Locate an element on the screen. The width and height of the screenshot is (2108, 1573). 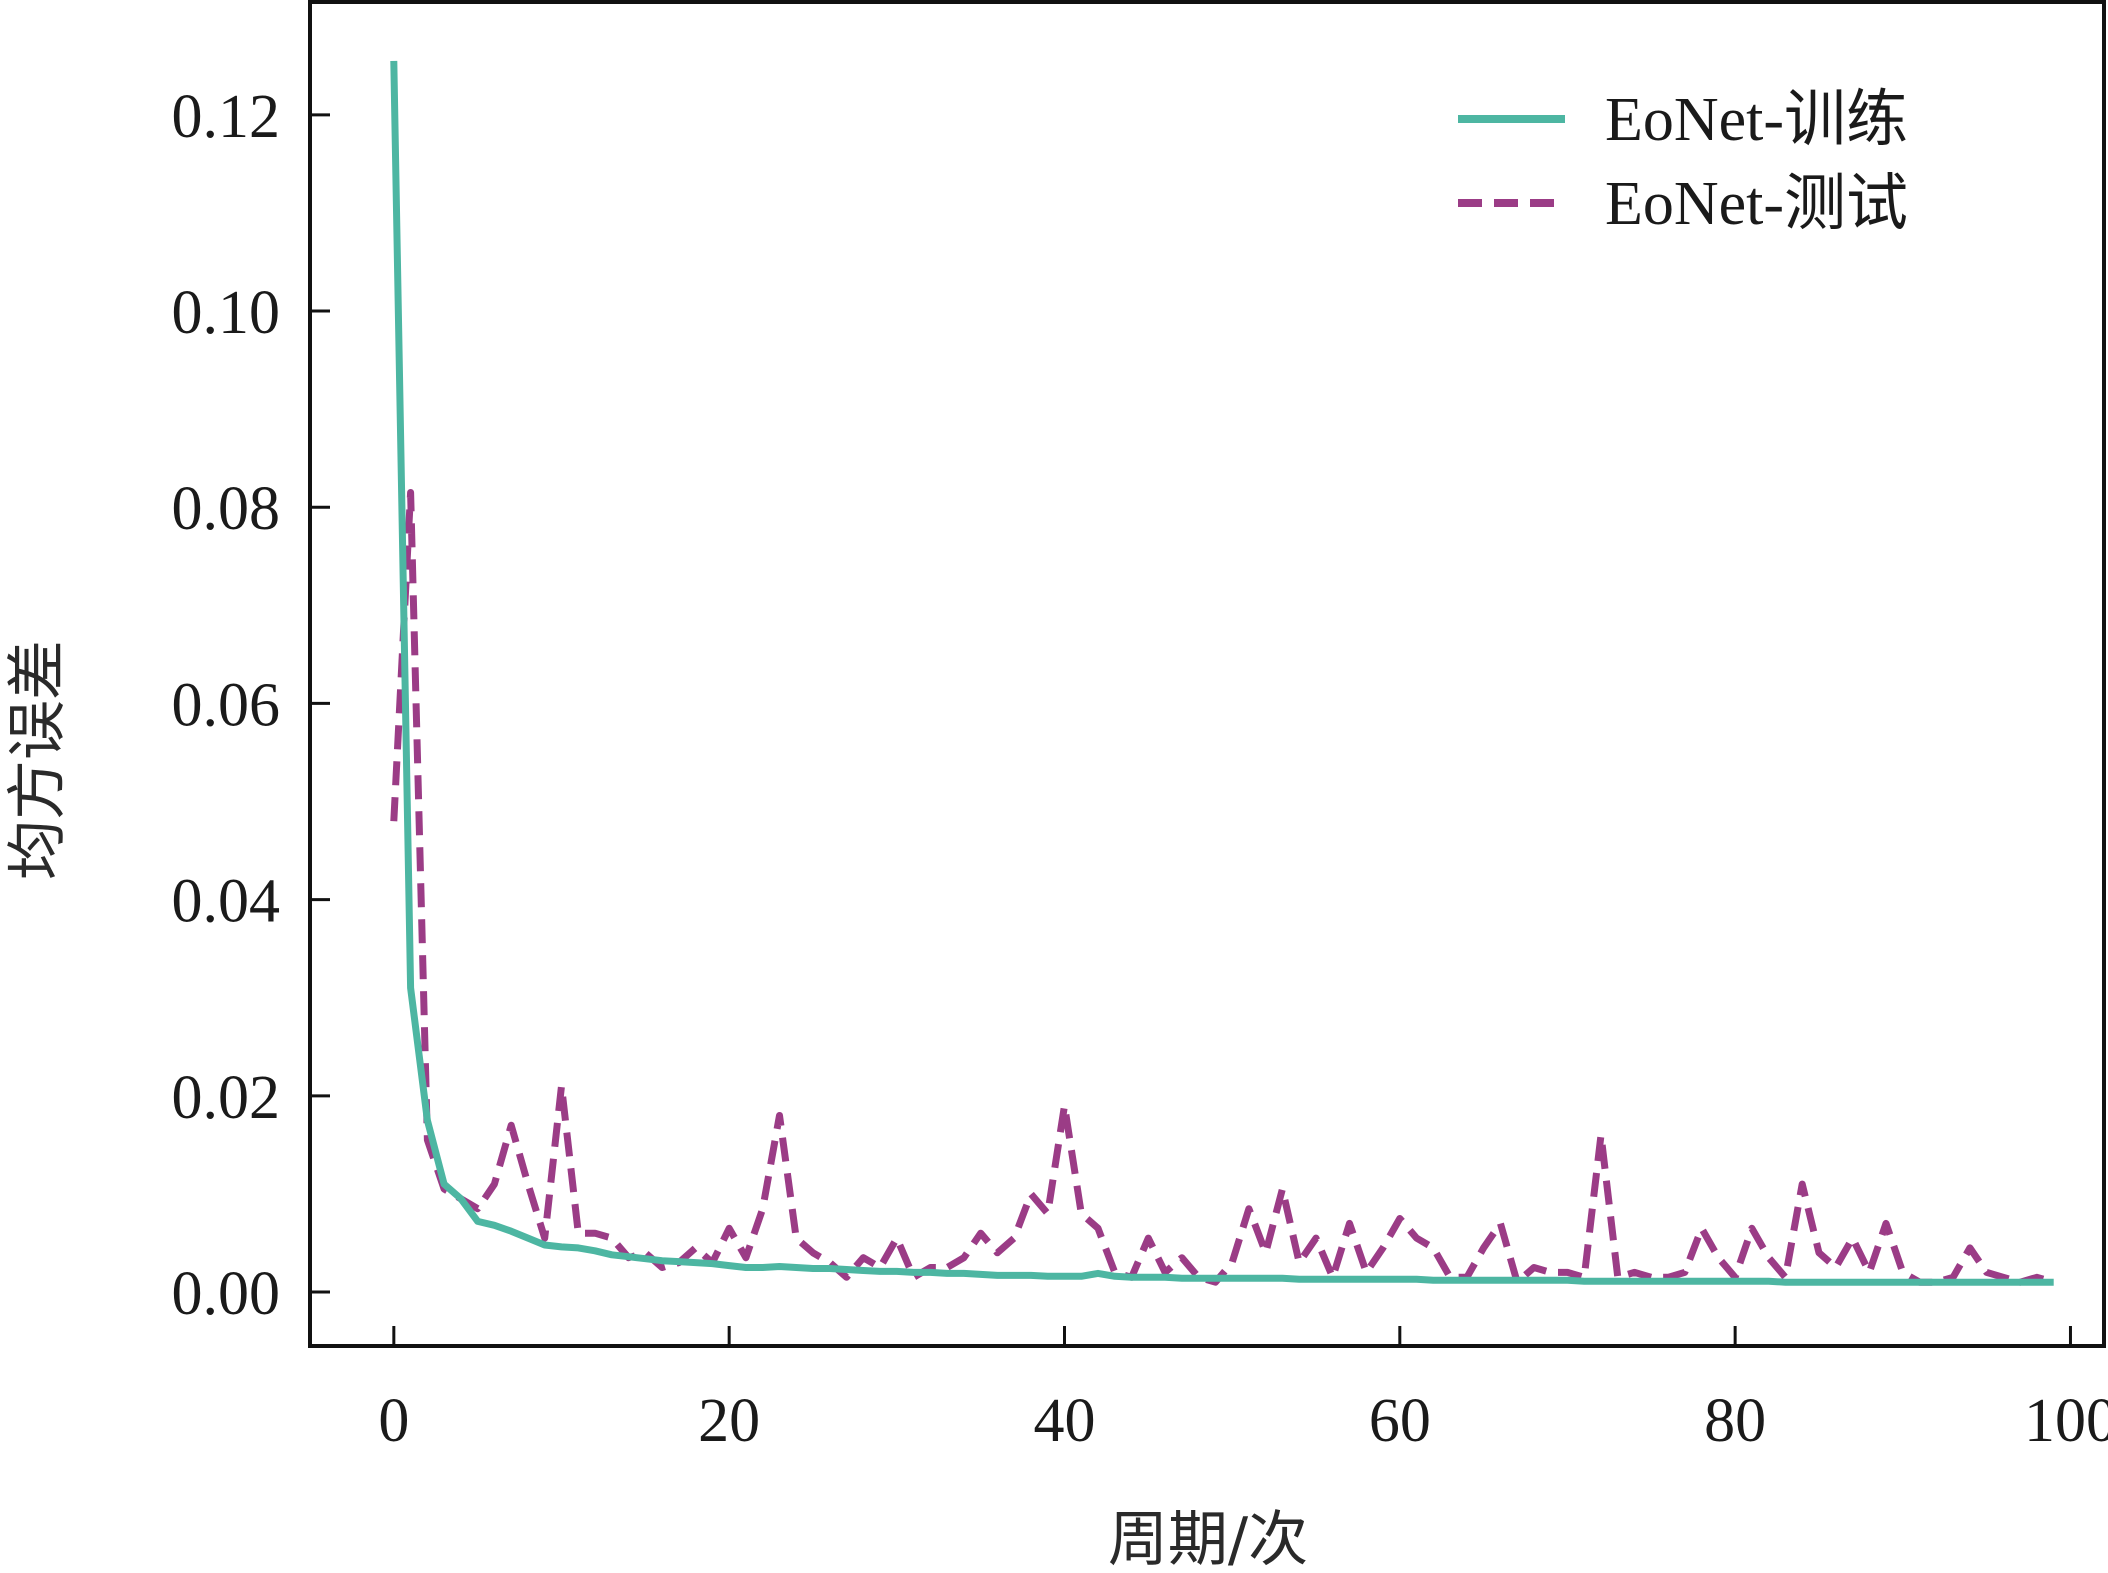
y-tick-label: 0.12 is located at coordinates (226, 117).